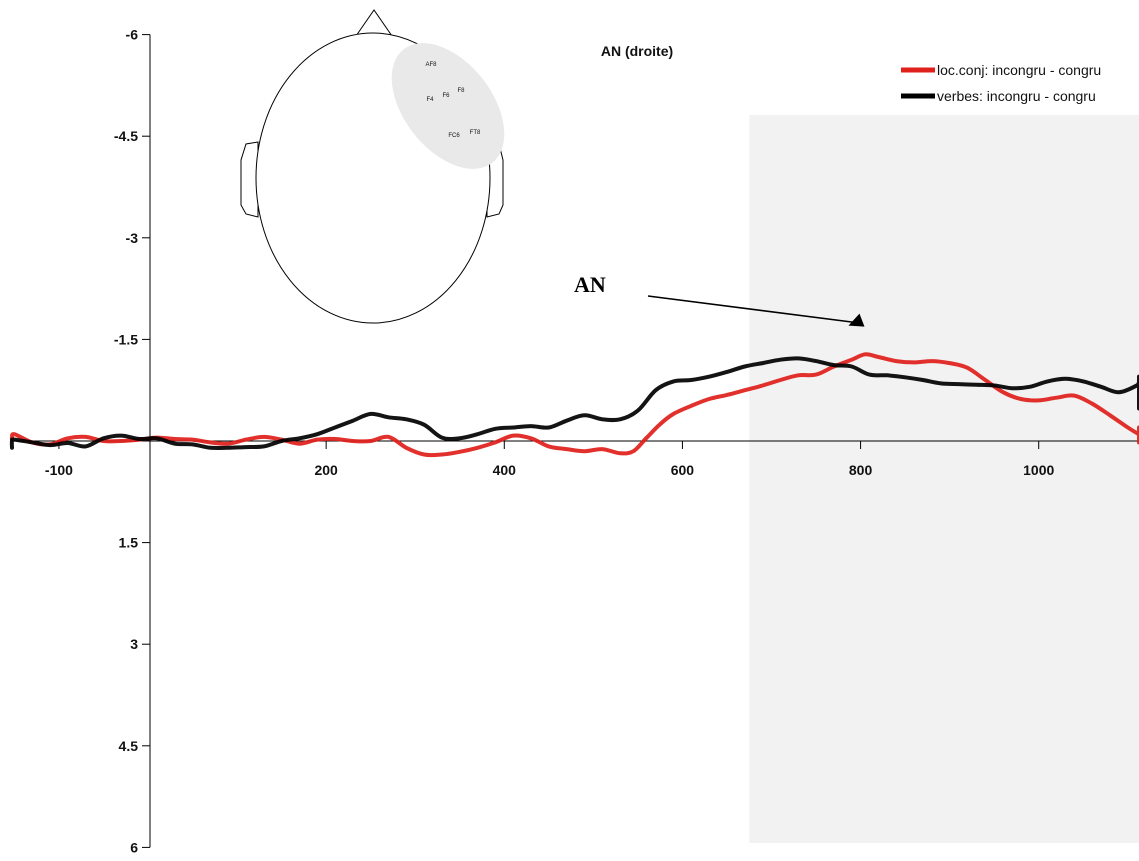  What do you see at coordinates (683, 470) in the screenshot?
I see `x-tick-label: 600` at bounding box center [683, 470].